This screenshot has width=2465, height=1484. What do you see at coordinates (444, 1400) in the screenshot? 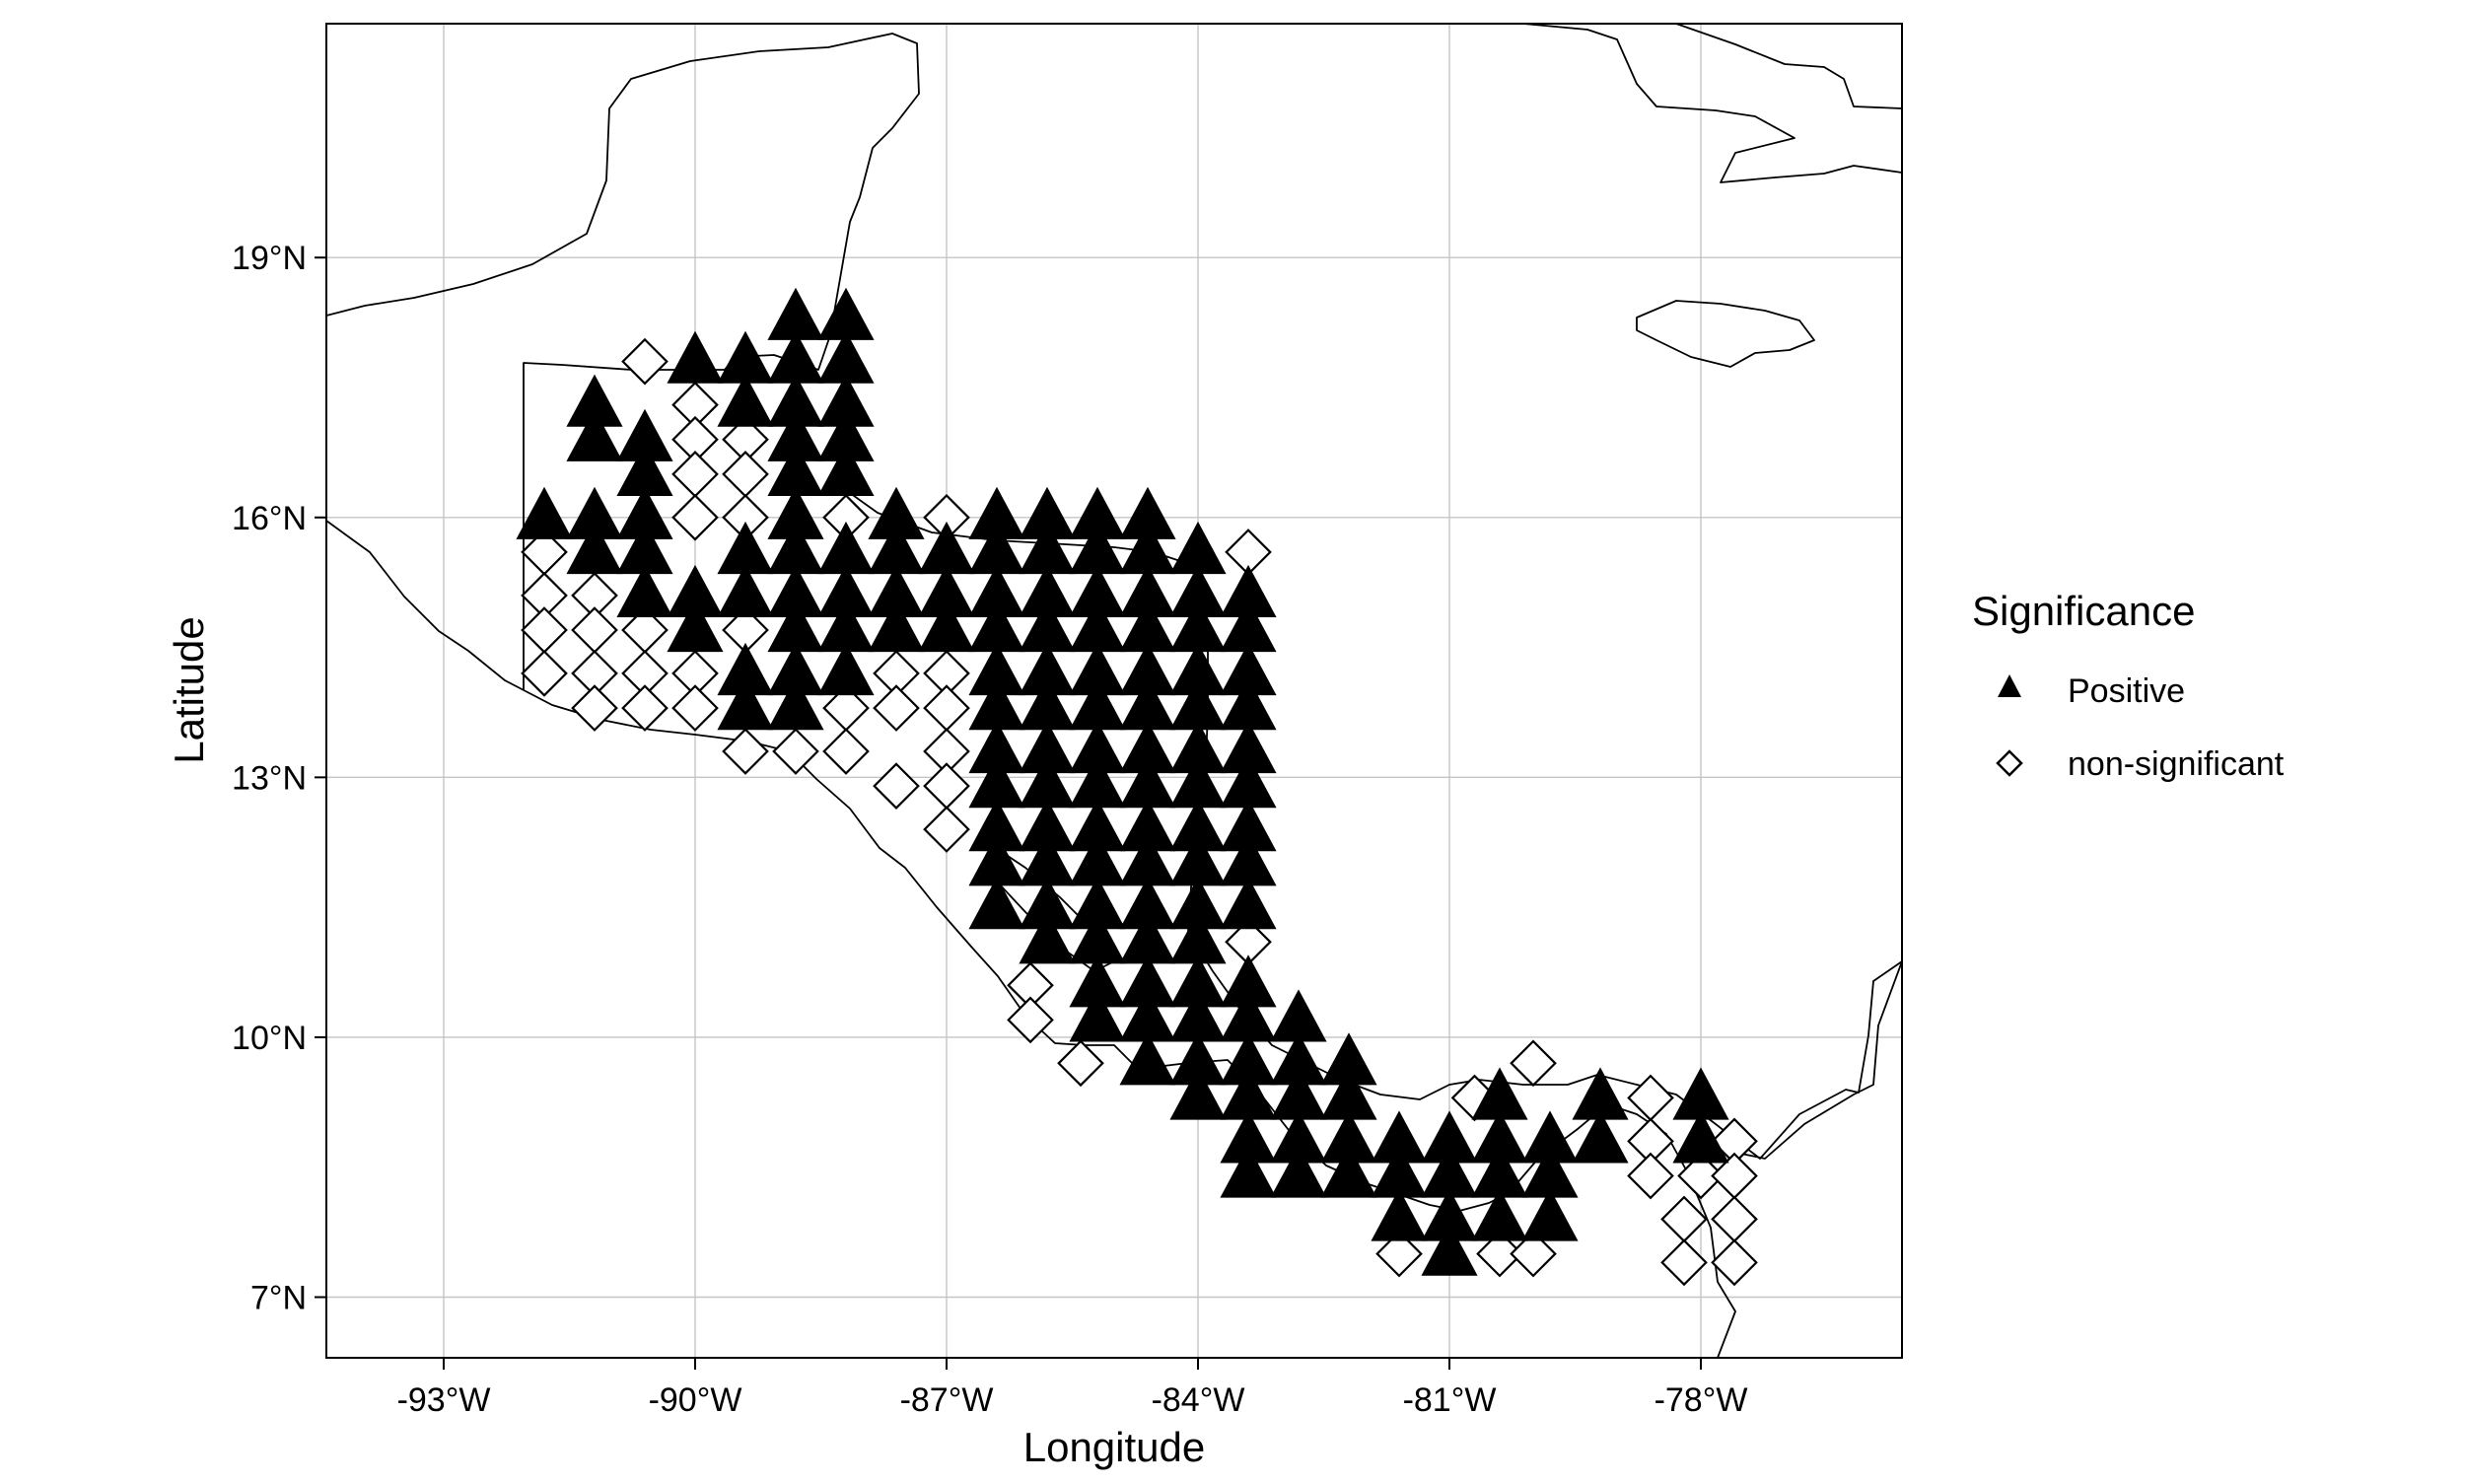
I see `x-tick-label: -93°W` at bounding box center [444, 1400].